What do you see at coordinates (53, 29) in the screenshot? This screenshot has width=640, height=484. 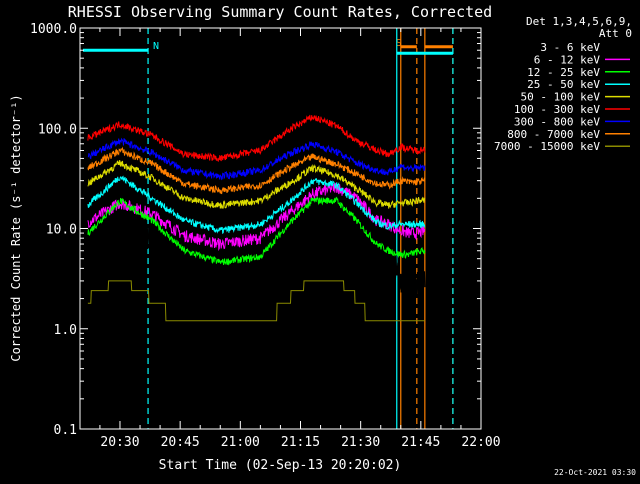 I see `y-tick-label: 1000.0` at bounding box center [53, 29].